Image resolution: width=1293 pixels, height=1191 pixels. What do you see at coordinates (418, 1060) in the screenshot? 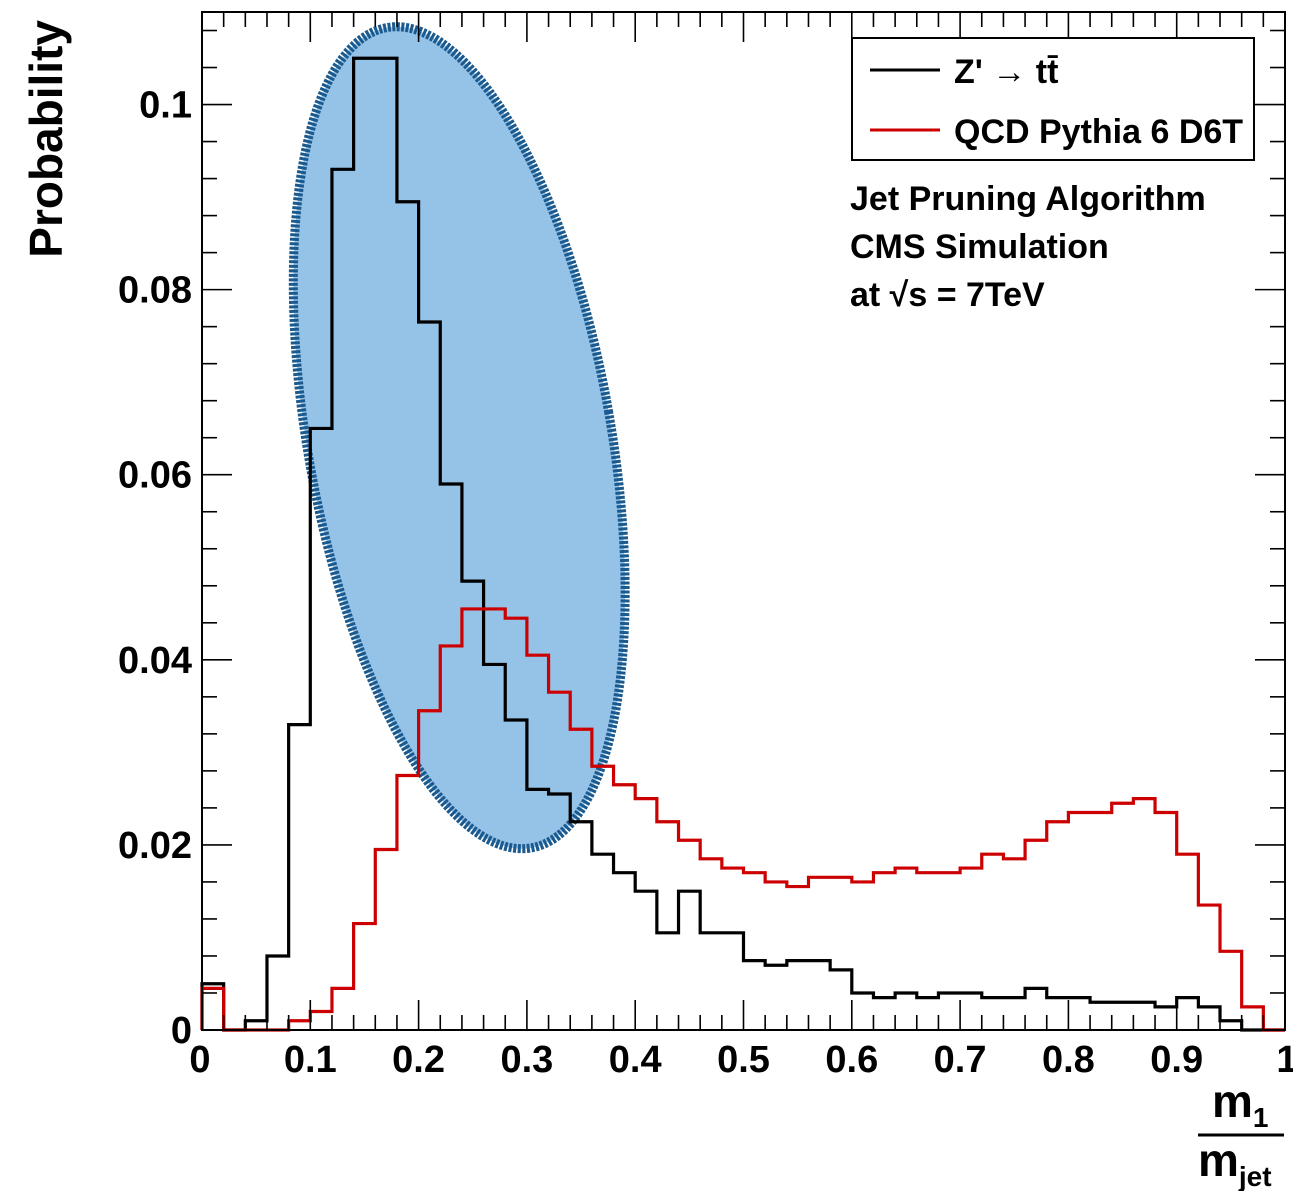
I see `x-tick-label: 0.2` at bounding box center [418, 1060].